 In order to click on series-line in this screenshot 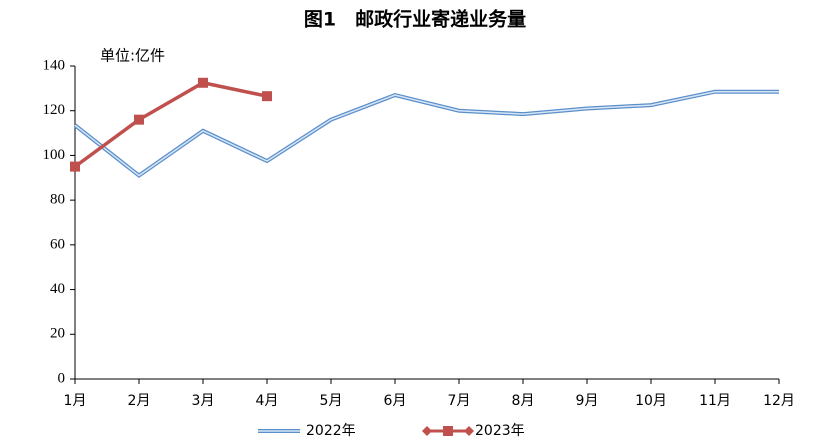, I will do `click(170, 124)`.